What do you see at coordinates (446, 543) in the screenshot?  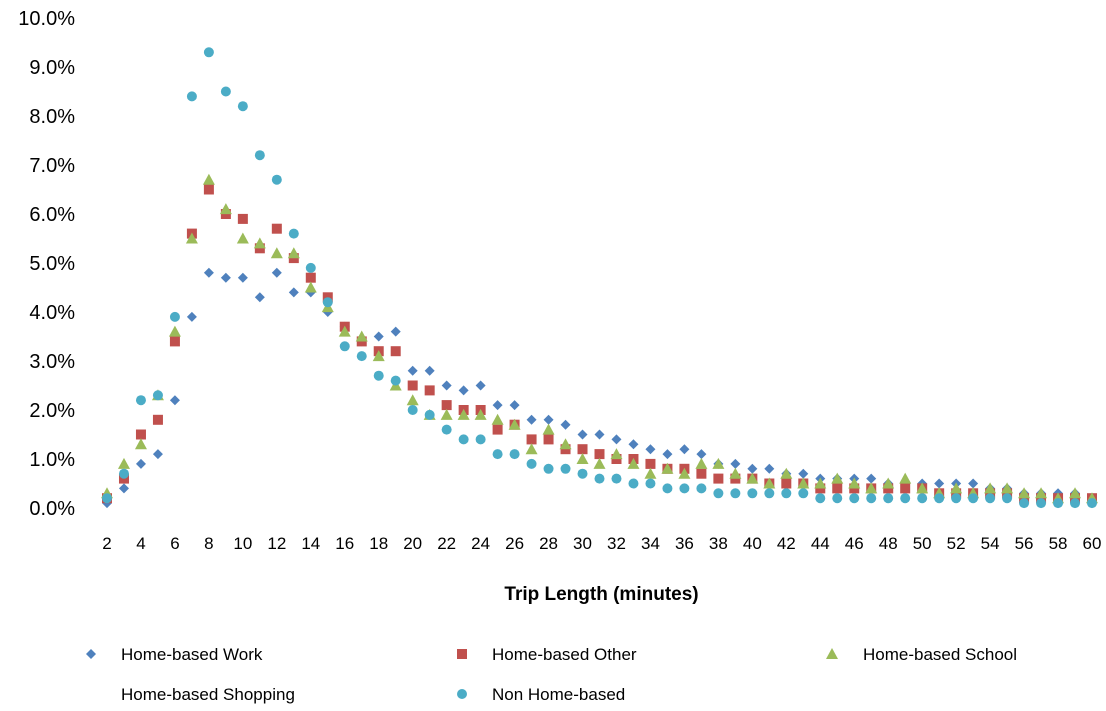 I see `x-tick-label: 22` at bounding box center [446, 543].